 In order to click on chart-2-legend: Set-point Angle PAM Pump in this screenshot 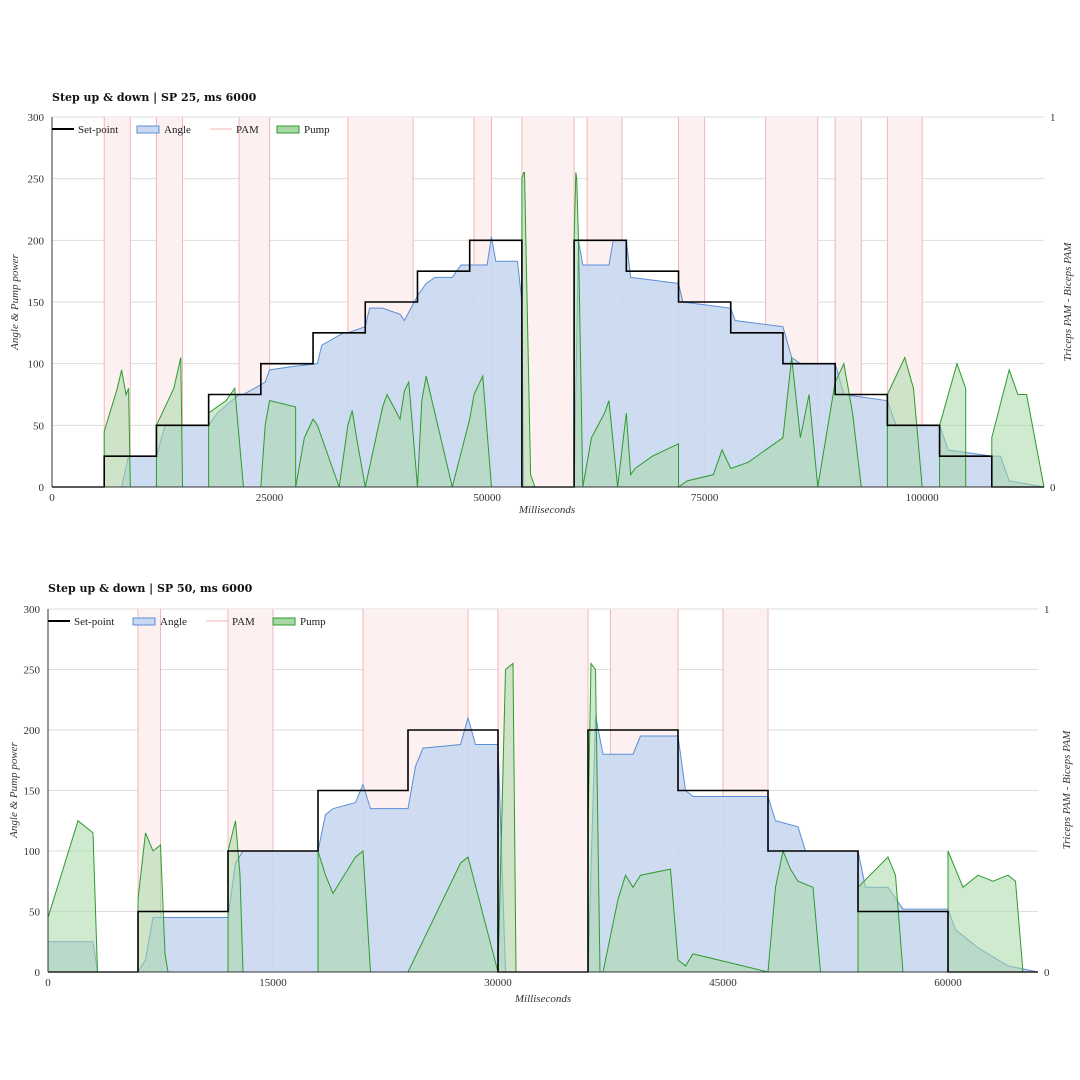, I will do `click(187, 622)`.